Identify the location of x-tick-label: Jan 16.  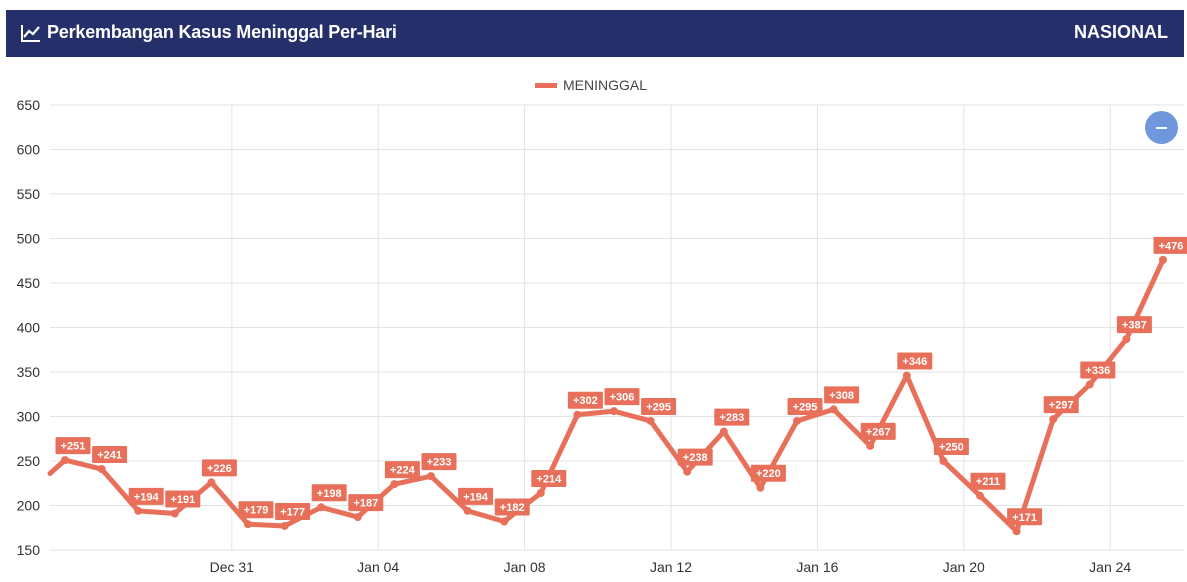
(817, 567).